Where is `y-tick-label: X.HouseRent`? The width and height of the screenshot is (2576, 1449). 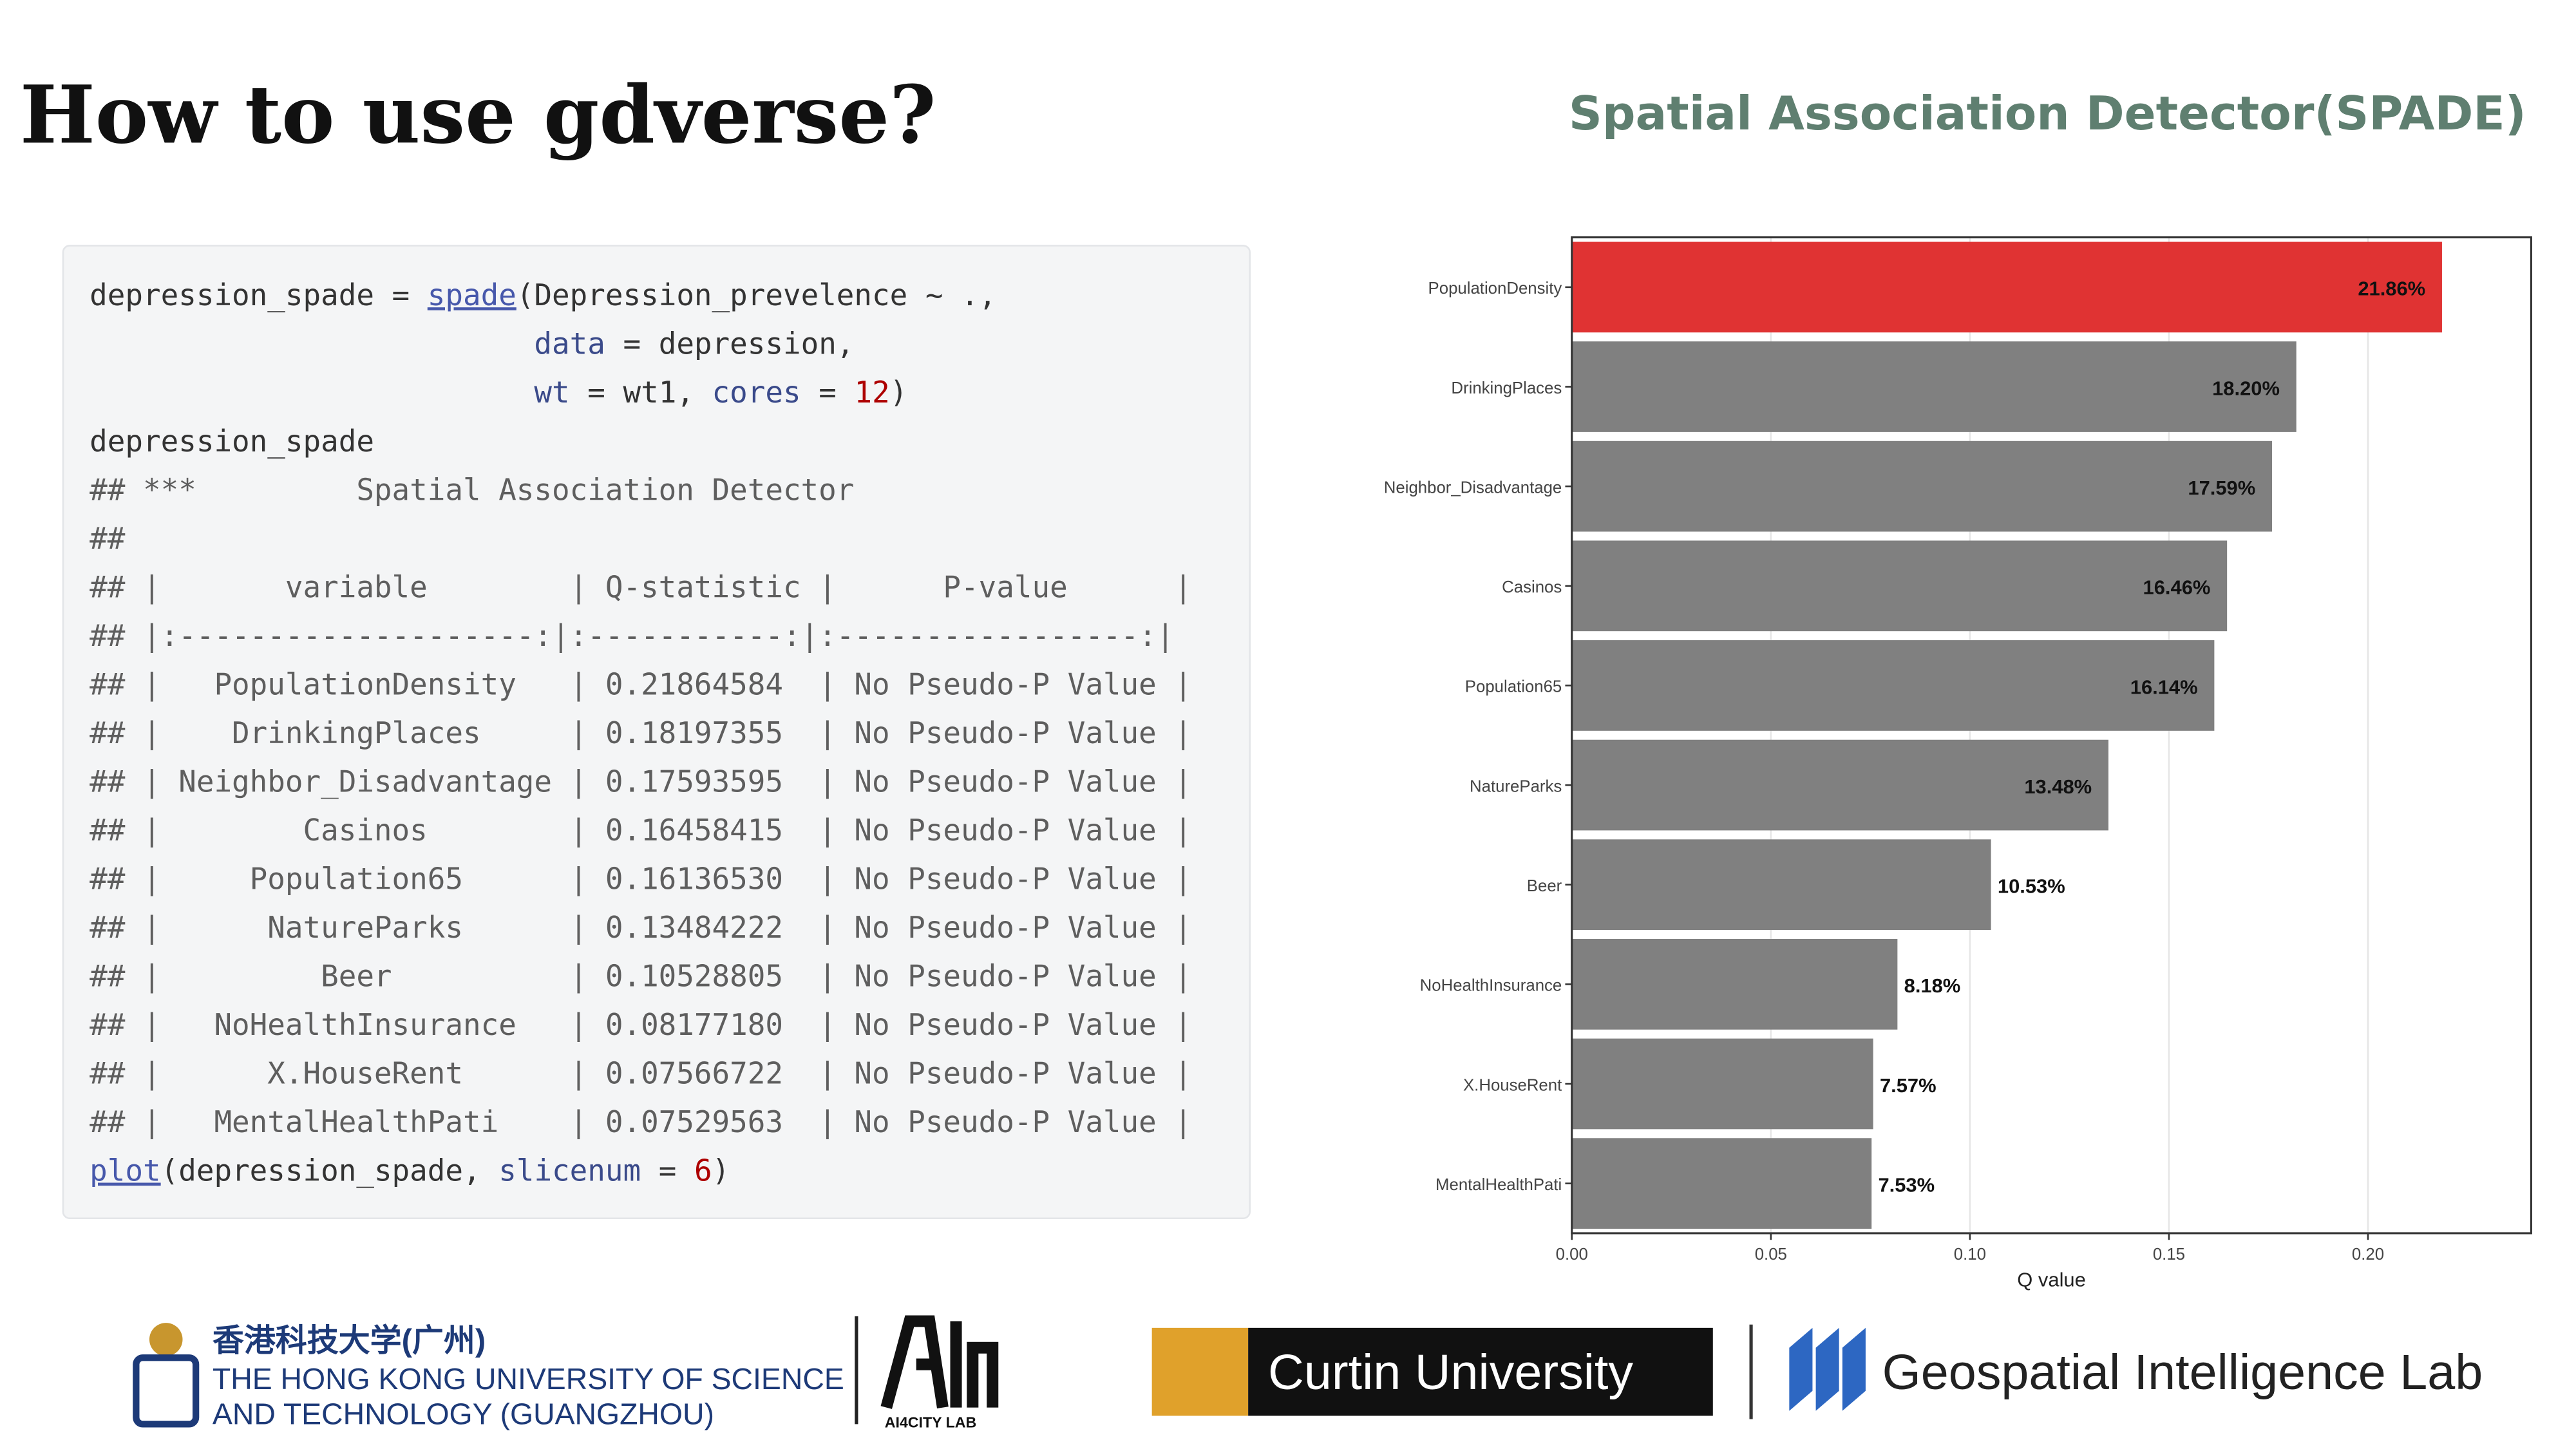
y-tick-label: X.HouseRent is located at coordinates (1512, 1085).